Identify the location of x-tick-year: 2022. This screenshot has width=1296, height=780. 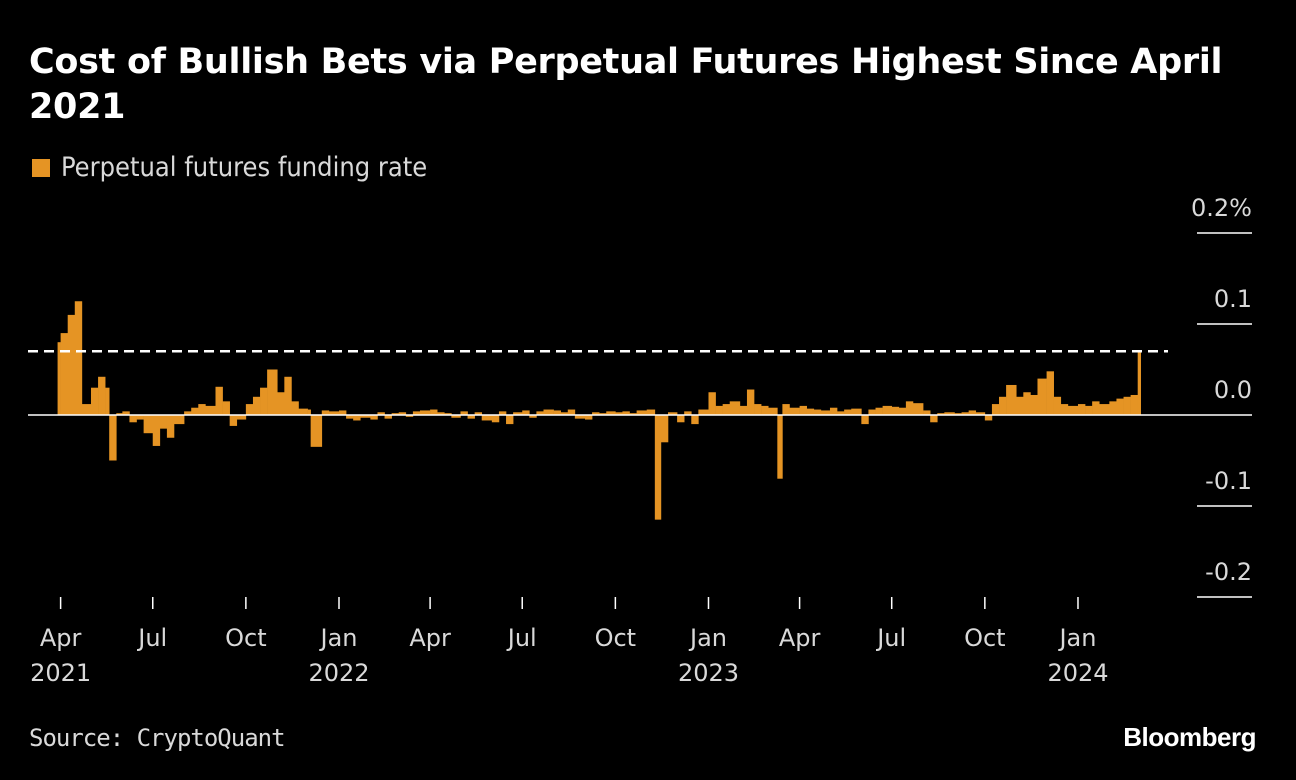
(338, 673).